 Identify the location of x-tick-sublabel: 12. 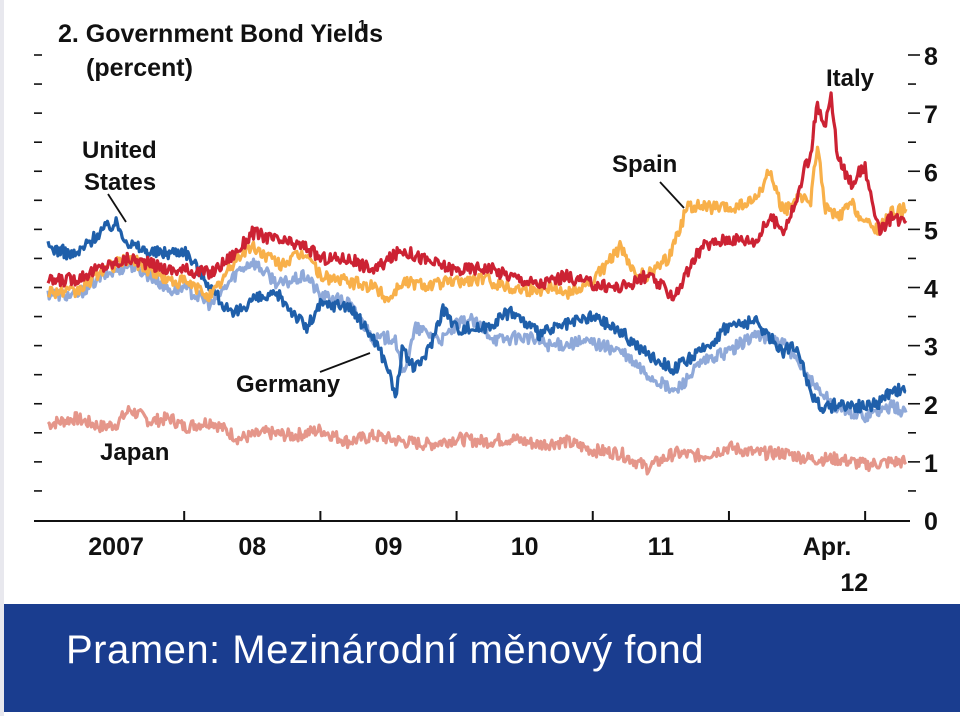
(854, 583).